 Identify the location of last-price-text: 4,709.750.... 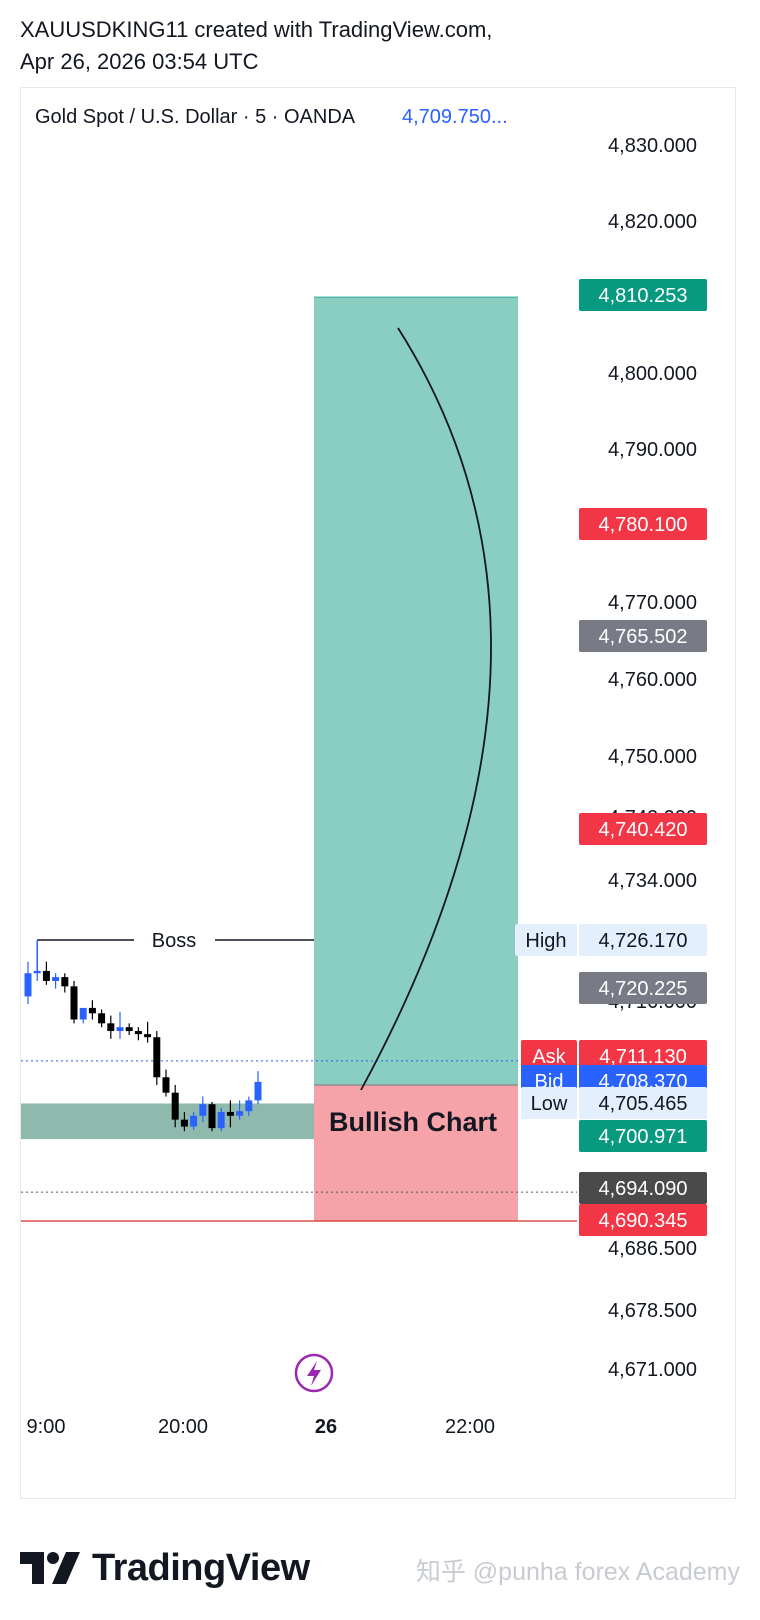
(455, 117).